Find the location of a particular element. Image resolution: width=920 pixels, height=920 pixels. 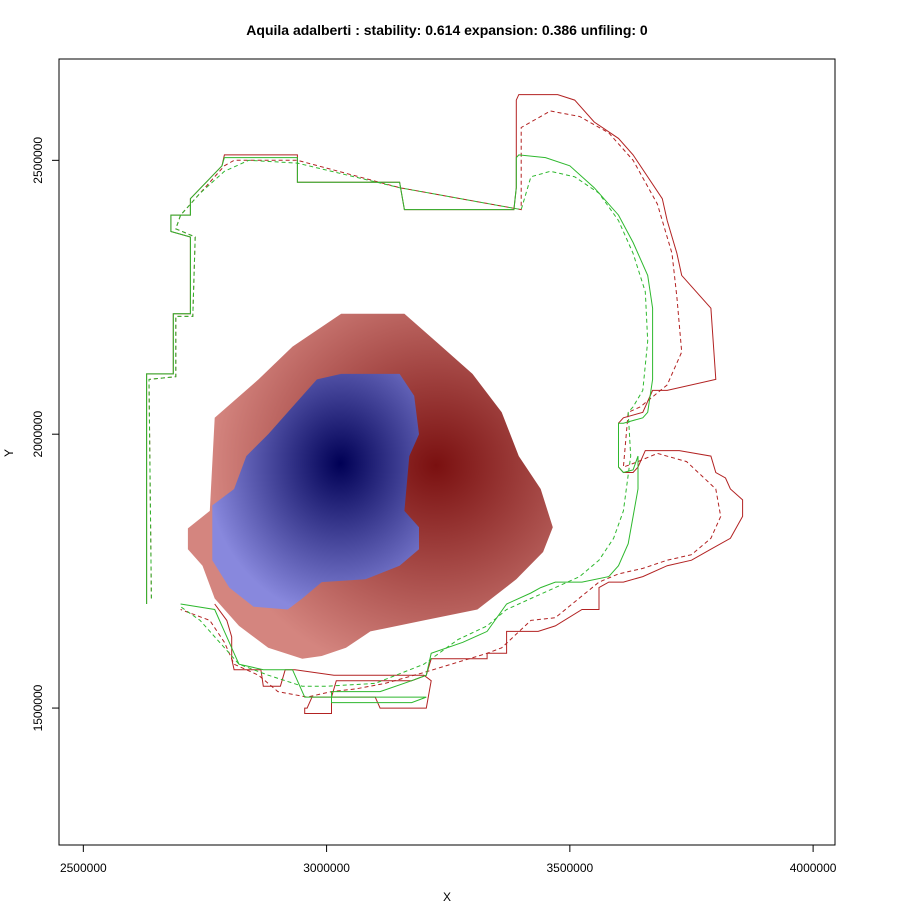

x-tick-label: 2500000 is located at coordinates (83, 868).